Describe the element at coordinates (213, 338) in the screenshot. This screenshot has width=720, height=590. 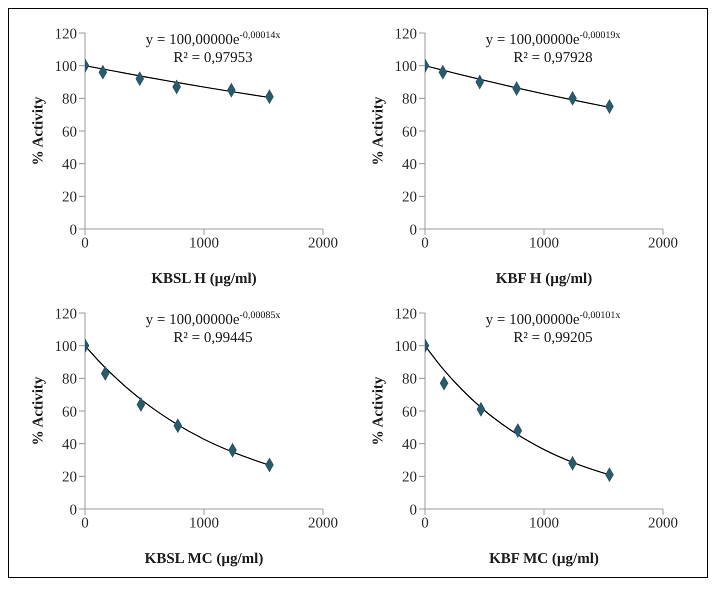
I see `annotation: R² = 0,99445` at that location.